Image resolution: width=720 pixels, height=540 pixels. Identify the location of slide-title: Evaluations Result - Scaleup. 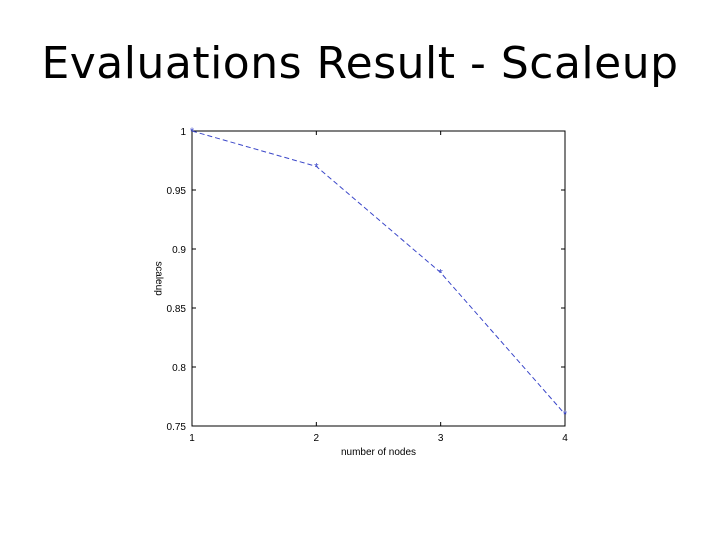
(360, 63).